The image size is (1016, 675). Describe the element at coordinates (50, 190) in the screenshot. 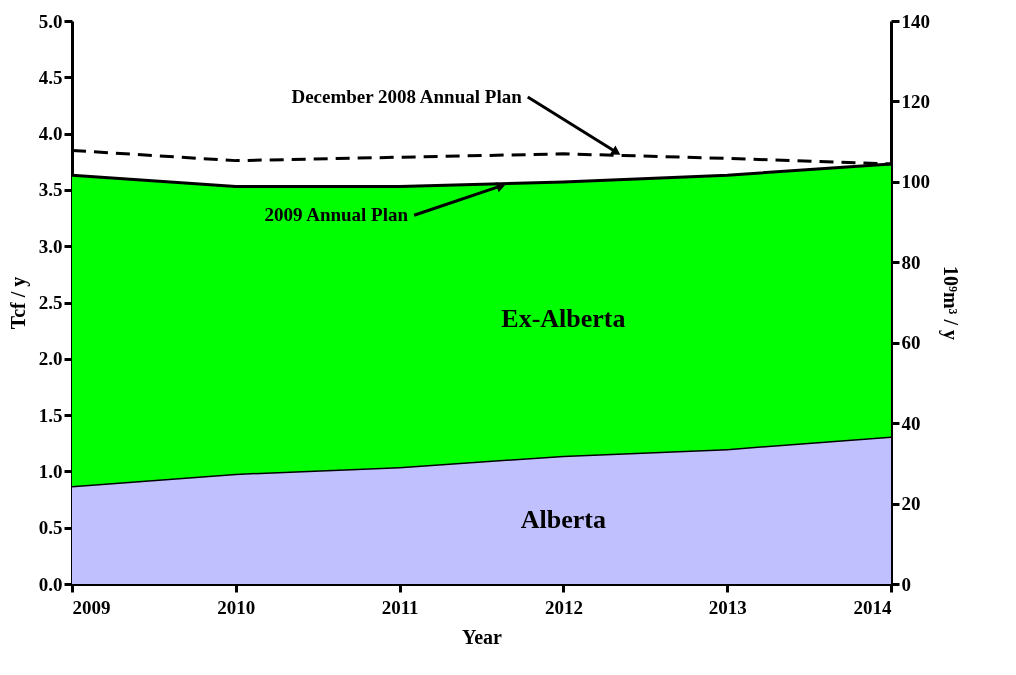

I see `y-tick-label: 3.5` at that location.